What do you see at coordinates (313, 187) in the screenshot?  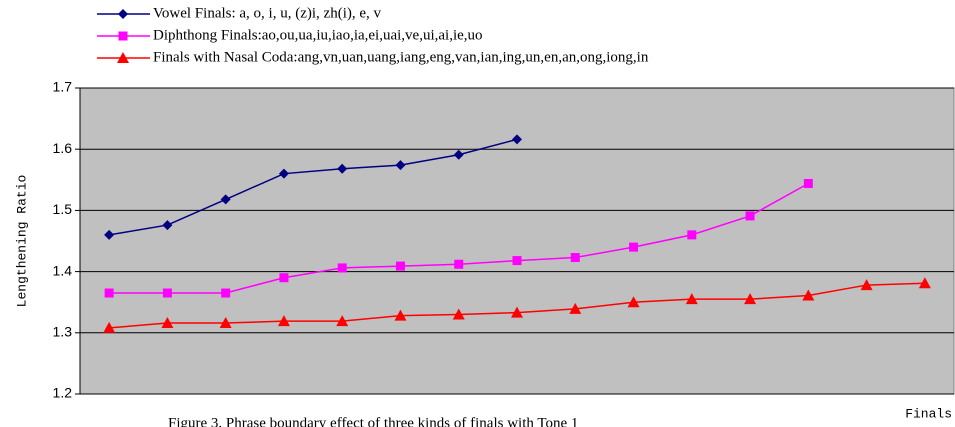 I see `series-line` at bounding box center [313, 187].